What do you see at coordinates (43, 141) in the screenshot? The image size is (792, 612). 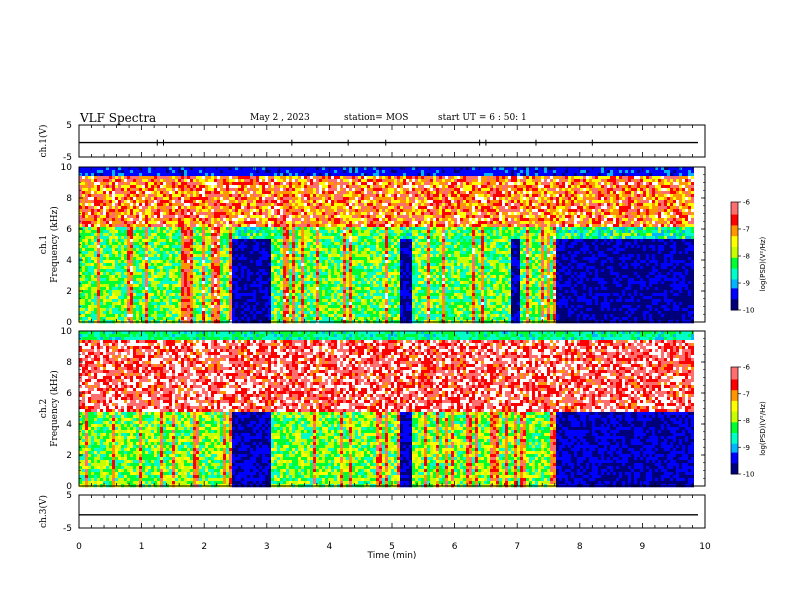 I see `y-axis-label: ch.1(V)` at bounding box center [43, 141].